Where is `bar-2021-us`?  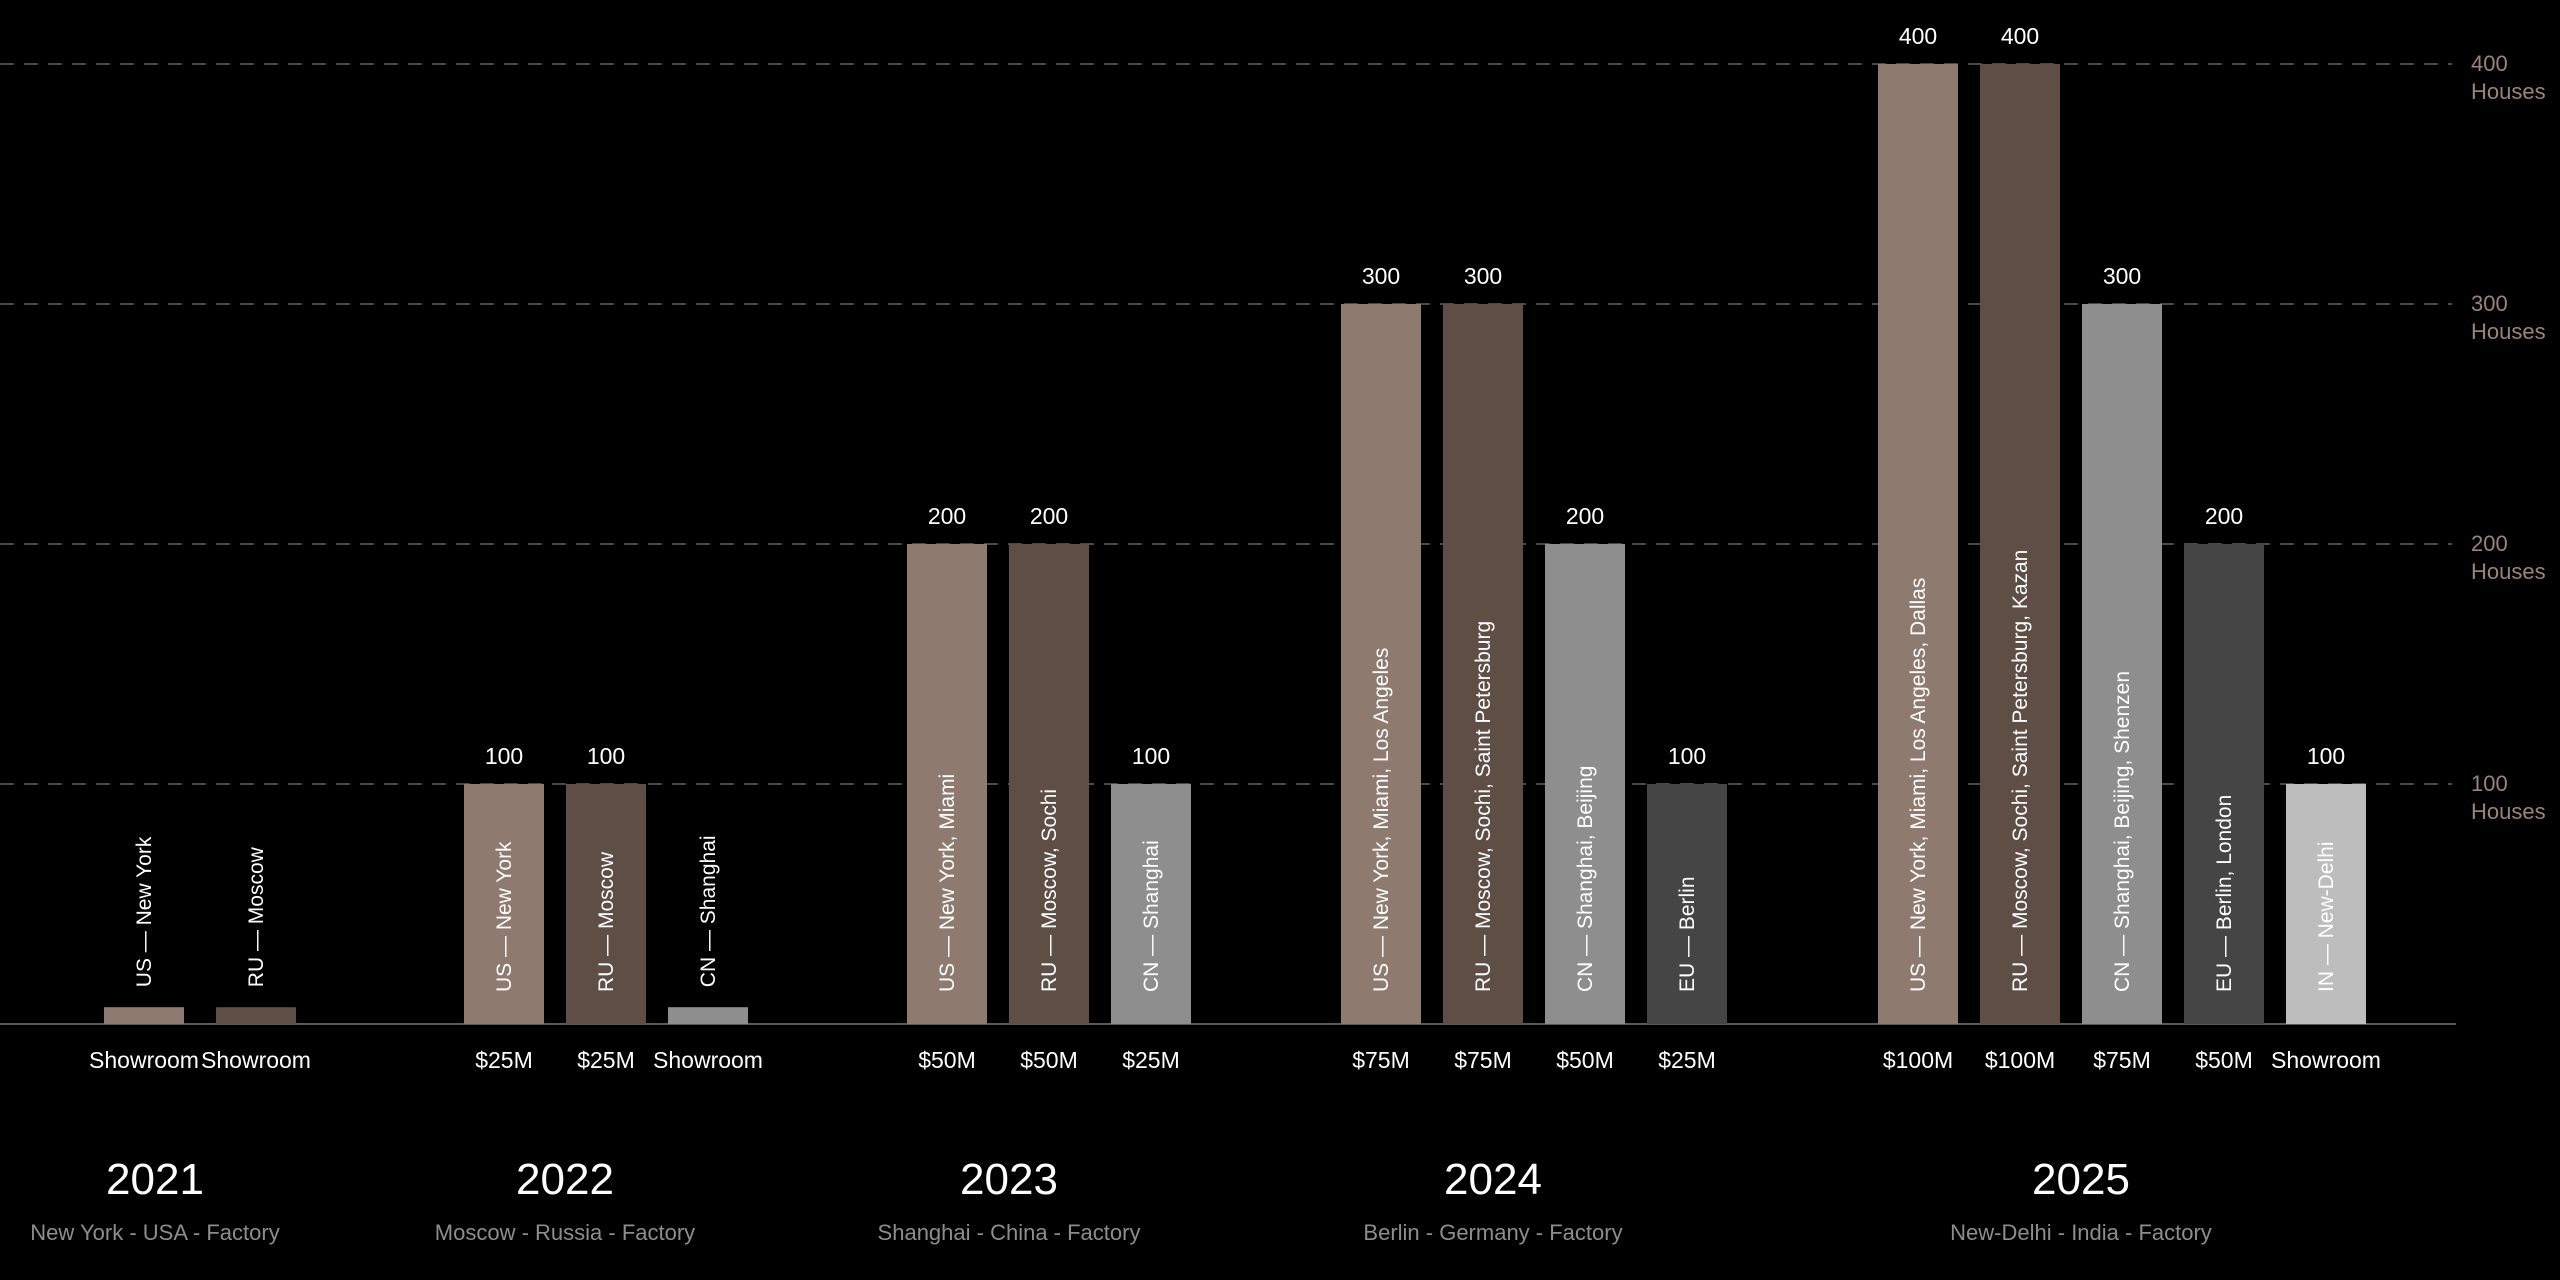 bar-2021-us is located at coordinates (144, 1015).